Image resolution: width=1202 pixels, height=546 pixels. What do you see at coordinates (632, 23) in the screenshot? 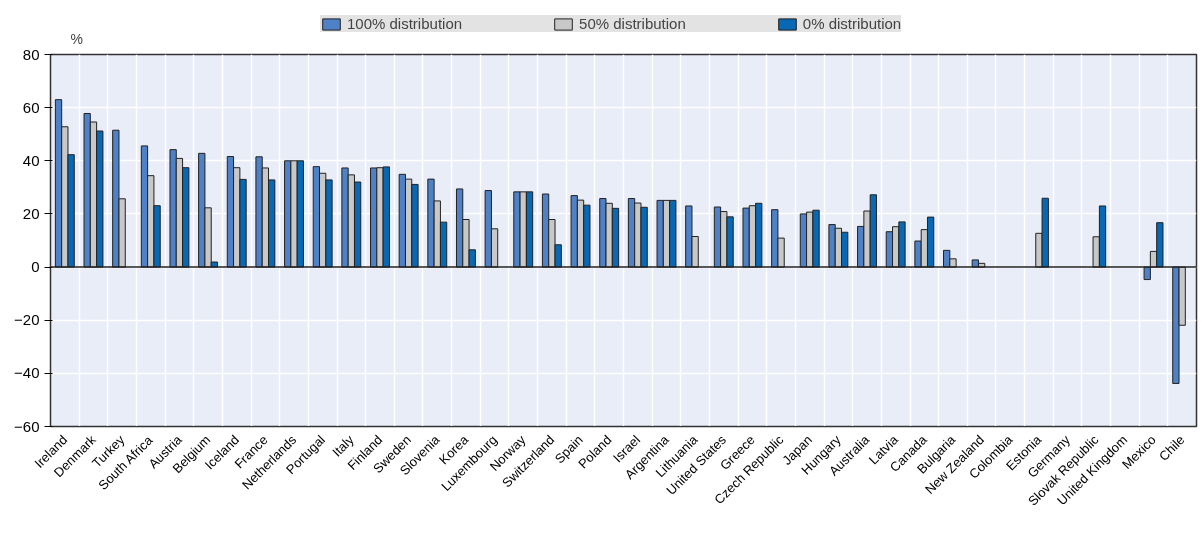
I see `legend-label: 50% distribution` at bounding box center [632, 23].